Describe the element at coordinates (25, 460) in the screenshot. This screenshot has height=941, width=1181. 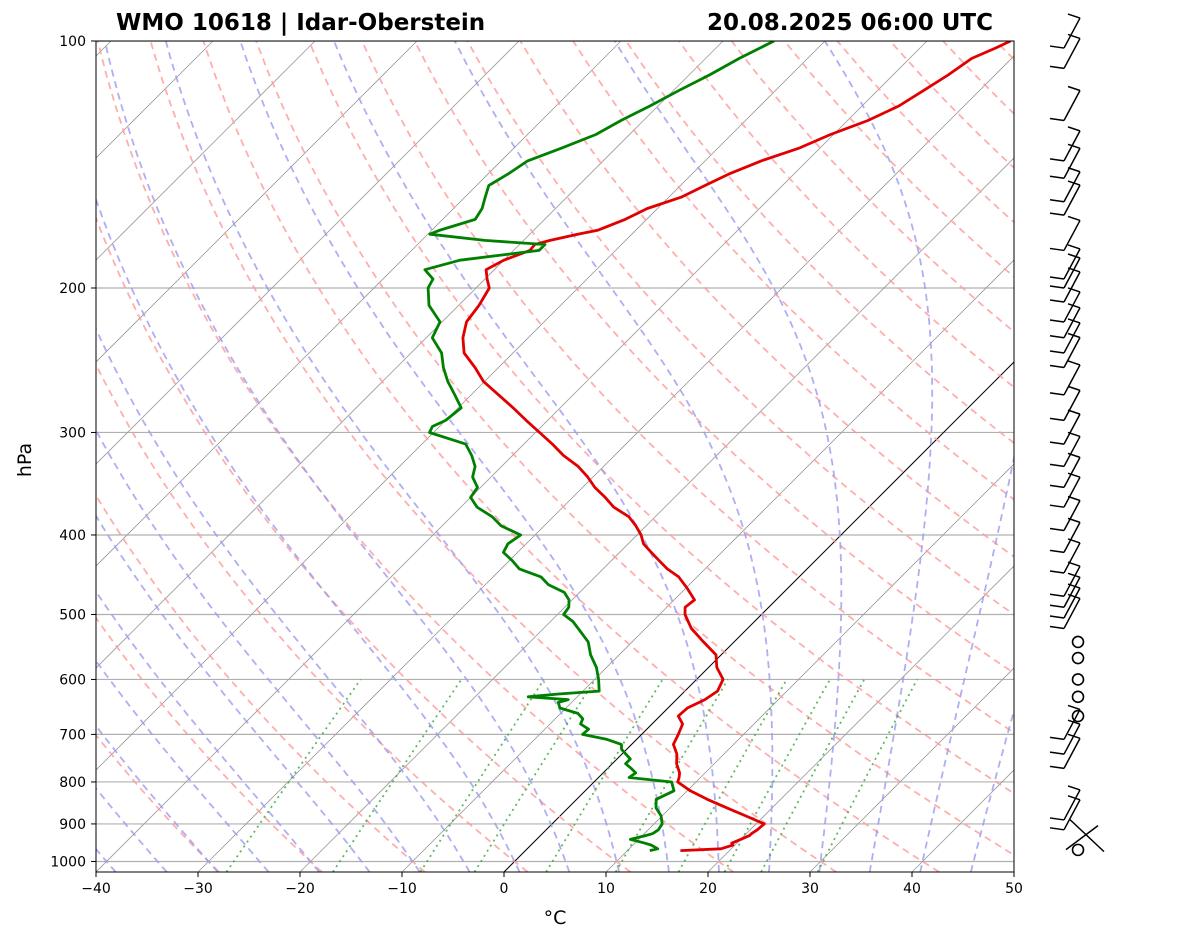
I see `y-axis-label: hPa` at that location.